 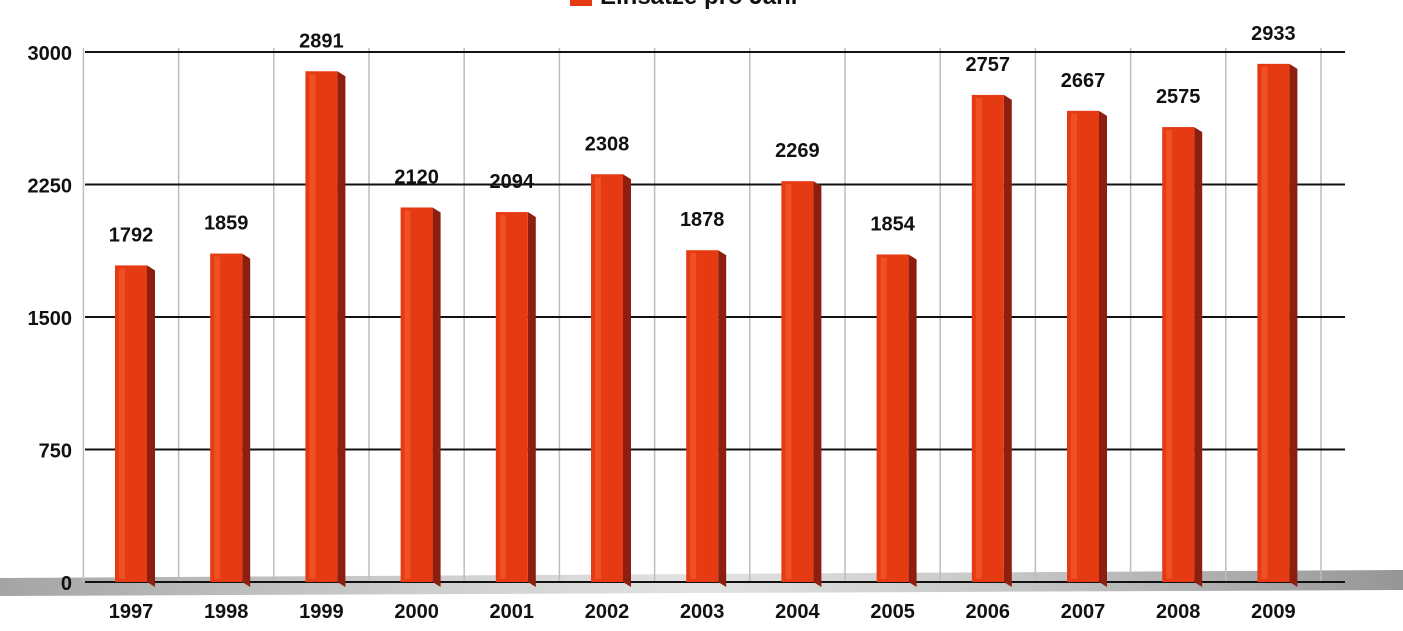 I want to click on bar-value-label: 1854, so click(x=892, y=224).